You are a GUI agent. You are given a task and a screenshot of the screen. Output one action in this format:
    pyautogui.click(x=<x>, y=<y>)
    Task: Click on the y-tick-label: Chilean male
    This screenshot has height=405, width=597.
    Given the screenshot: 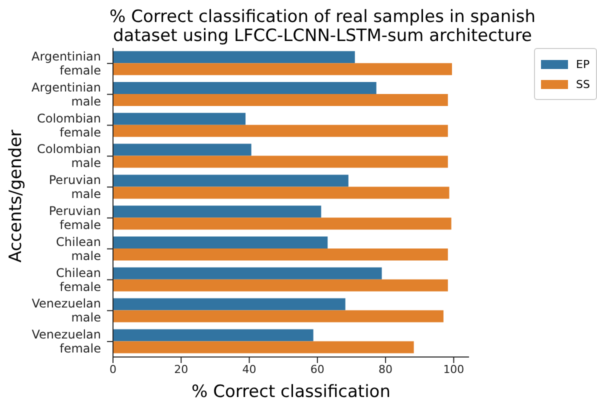 What is the action you would take?
    pyautogui.click(x=78, y=248)
    